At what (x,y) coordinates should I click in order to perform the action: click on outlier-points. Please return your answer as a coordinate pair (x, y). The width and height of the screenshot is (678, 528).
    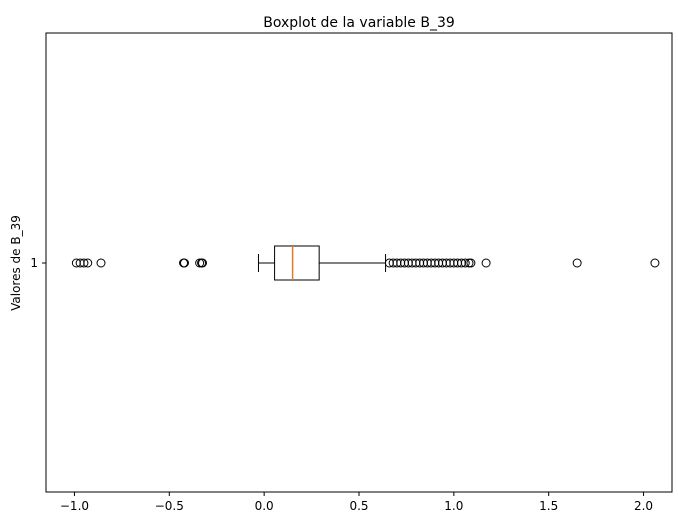
    Looking at the image, I should click on (365, 263).